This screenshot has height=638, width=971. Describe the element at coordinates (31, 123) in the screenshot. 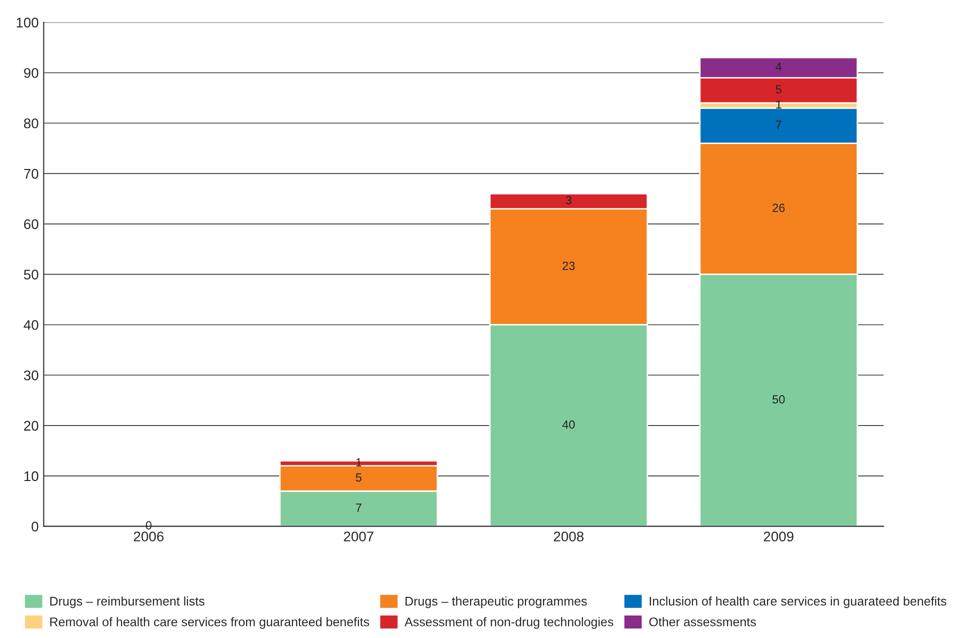

I see `y-tick-label: 80` at that location.